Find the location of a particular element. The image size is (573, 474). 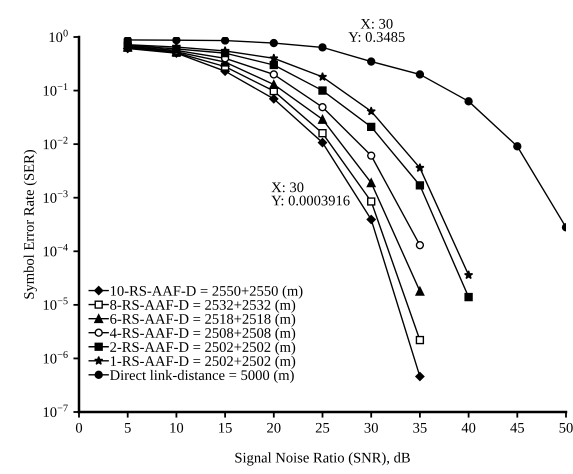

legend-label: 8-RS-AAF-D = 2532+2532 (m) is located at coordinates (203, 306).